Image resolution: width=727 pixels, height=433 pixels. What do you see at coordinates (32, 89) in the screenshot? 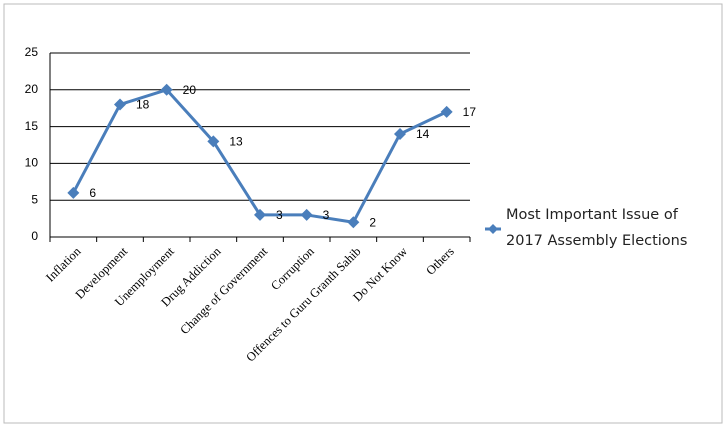
I see `y-tick-label: 20` at bounding box center [32, 89].